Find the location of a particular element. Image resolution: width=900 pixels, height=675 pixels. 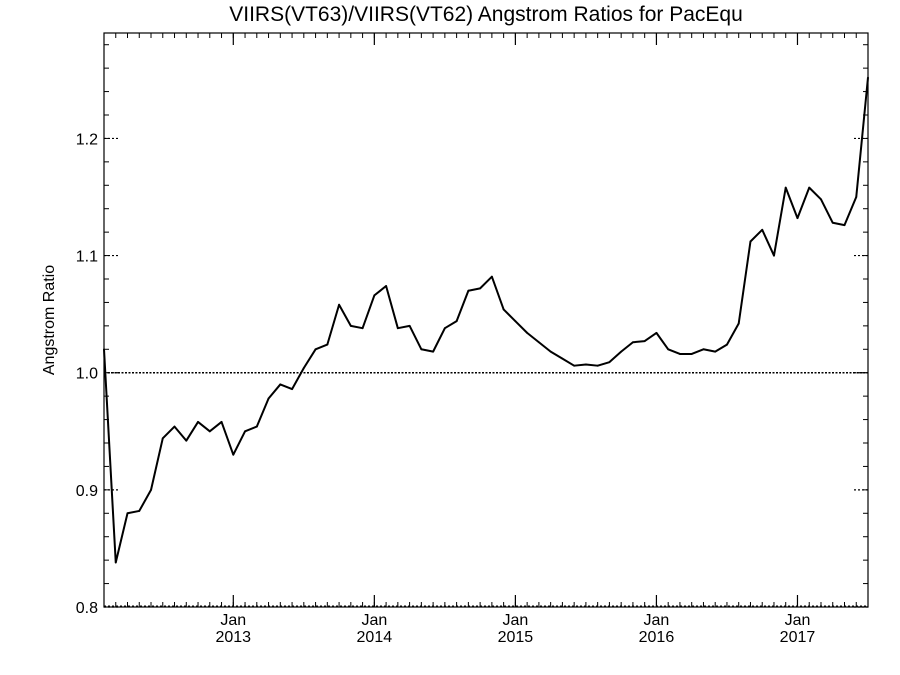

y-tick-label: 0.8 is located at coordinates (87, 608).